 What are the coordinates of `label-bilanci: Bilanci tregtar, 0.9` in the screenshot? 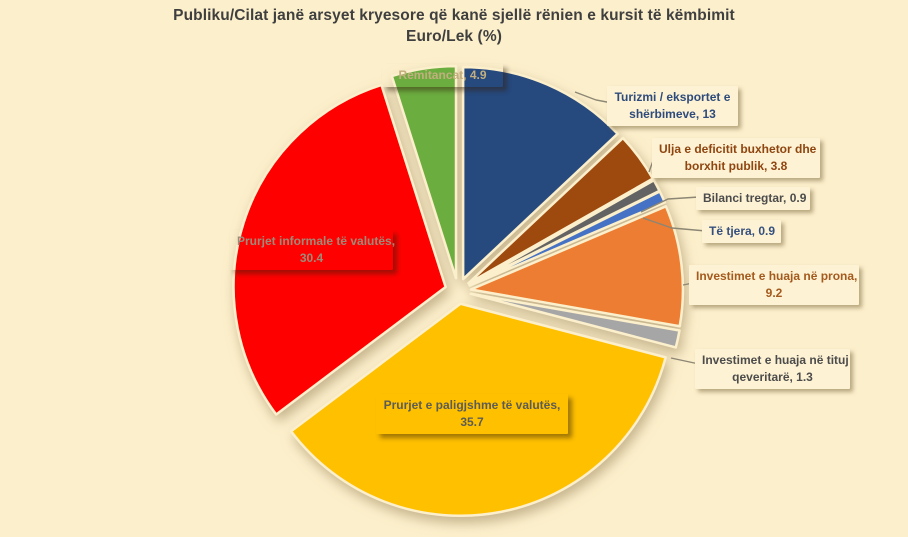 It's located at (753, 199).